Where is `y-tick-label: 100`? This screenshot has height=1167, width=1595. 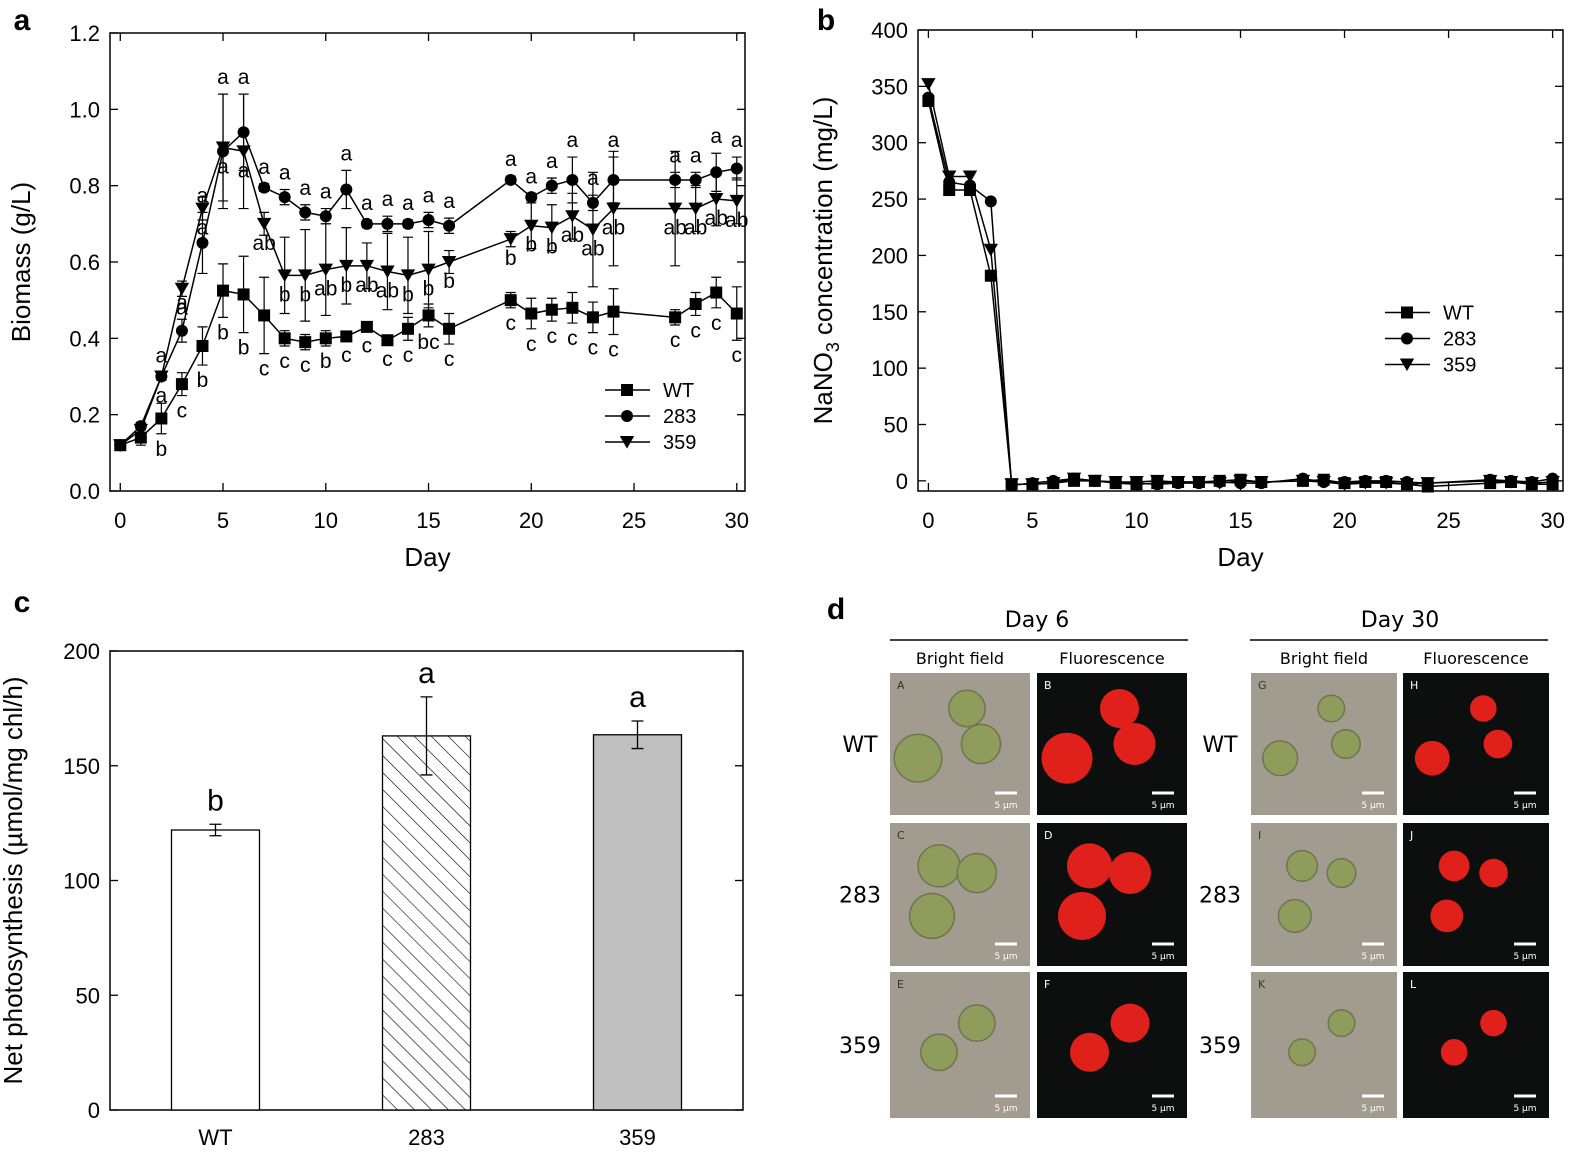
y-tick-label: 100 is located at coordinates (889, 368).